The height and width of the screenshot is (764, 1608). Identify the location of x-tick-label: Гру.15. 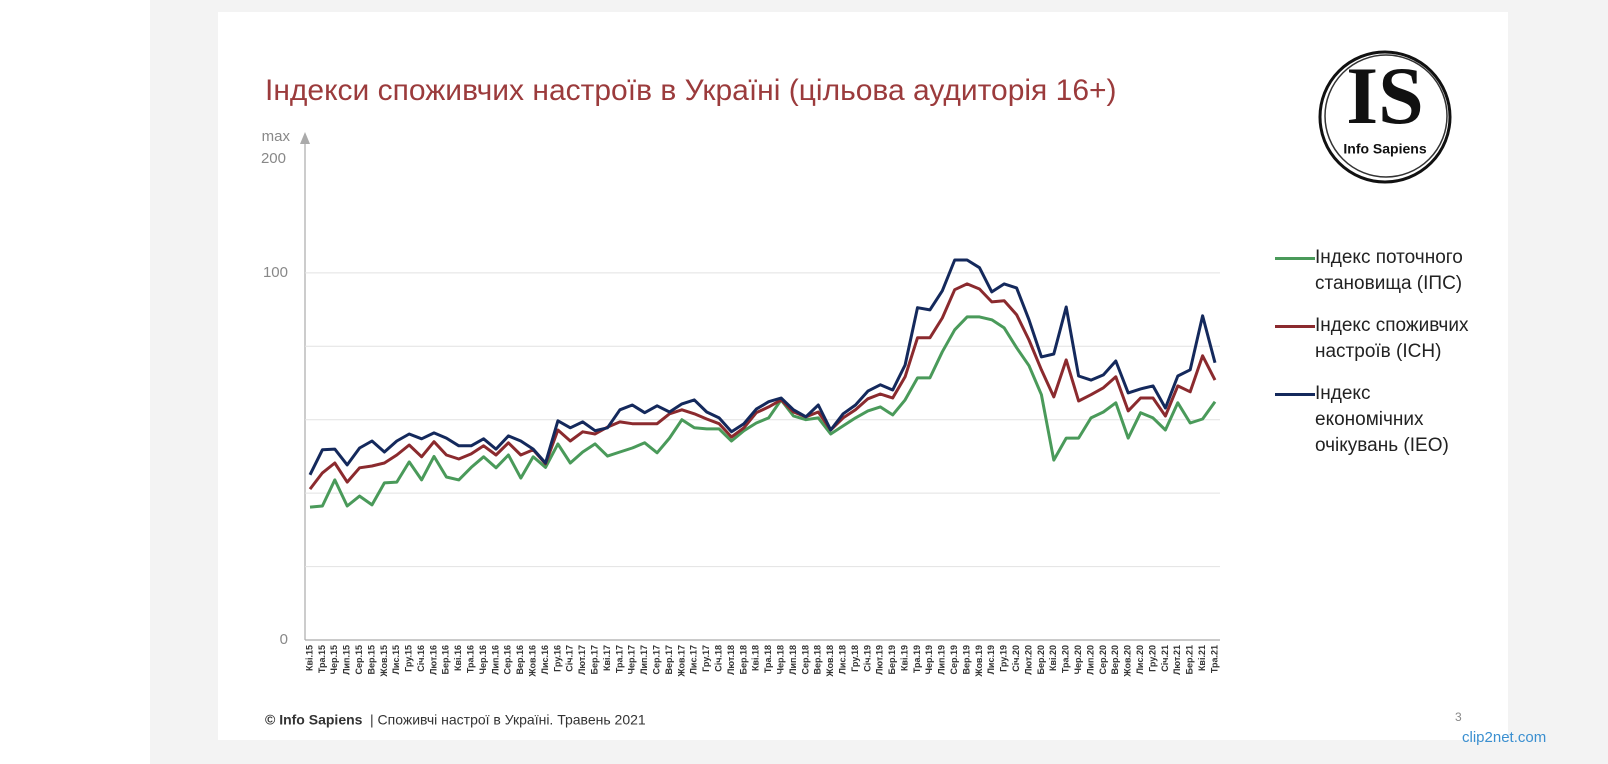
(409, 658).